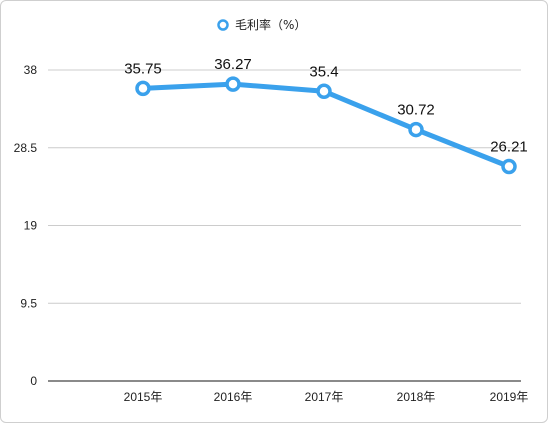 The image size is (550, 425). I want to click on y-tick-label: 28.5, so click(26, 148).